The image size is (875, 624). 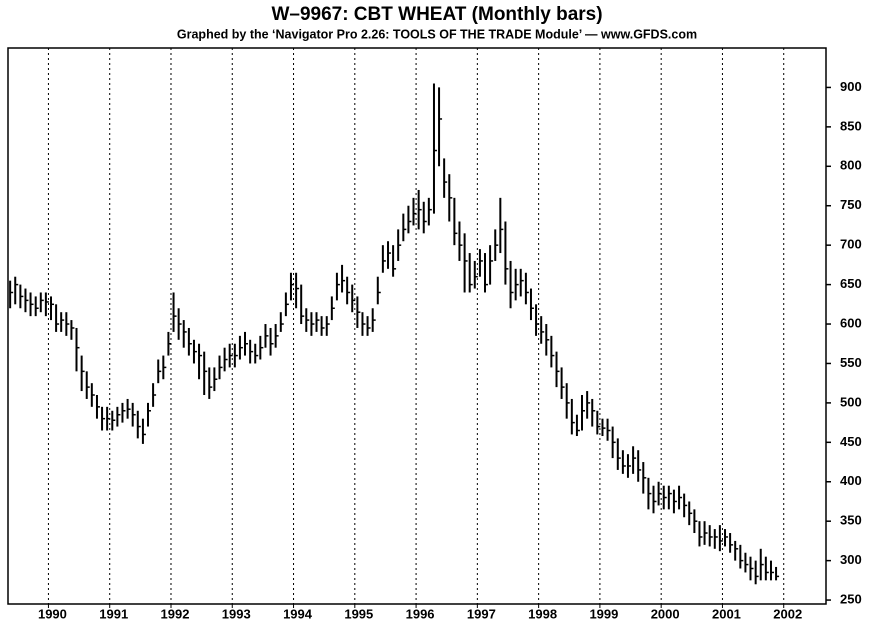 I want to click on chart-title: W–9967: CBT WHEAT (Monthly bars), so click(x=436, y=14).